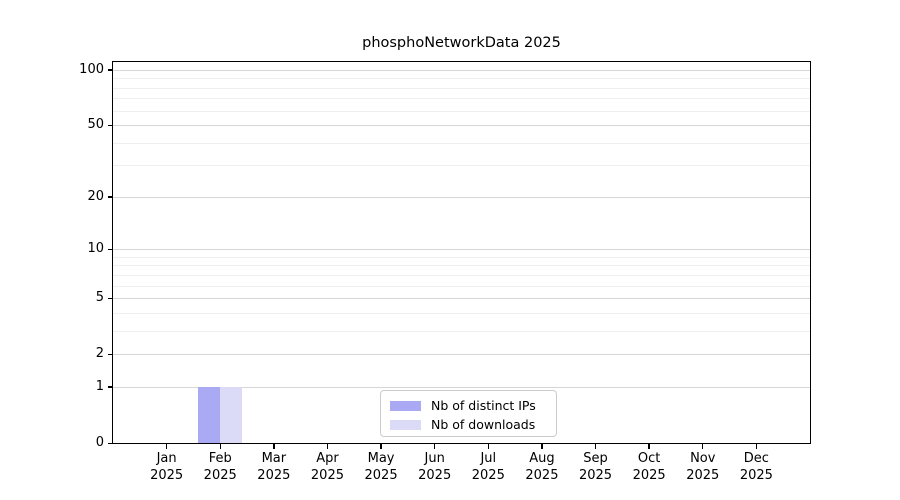 The height and width of the screenshot is (500, 900). Describe the element at coordinates (649, 458) in the screenshot. I see `x-tick-month: Oct` at that location.